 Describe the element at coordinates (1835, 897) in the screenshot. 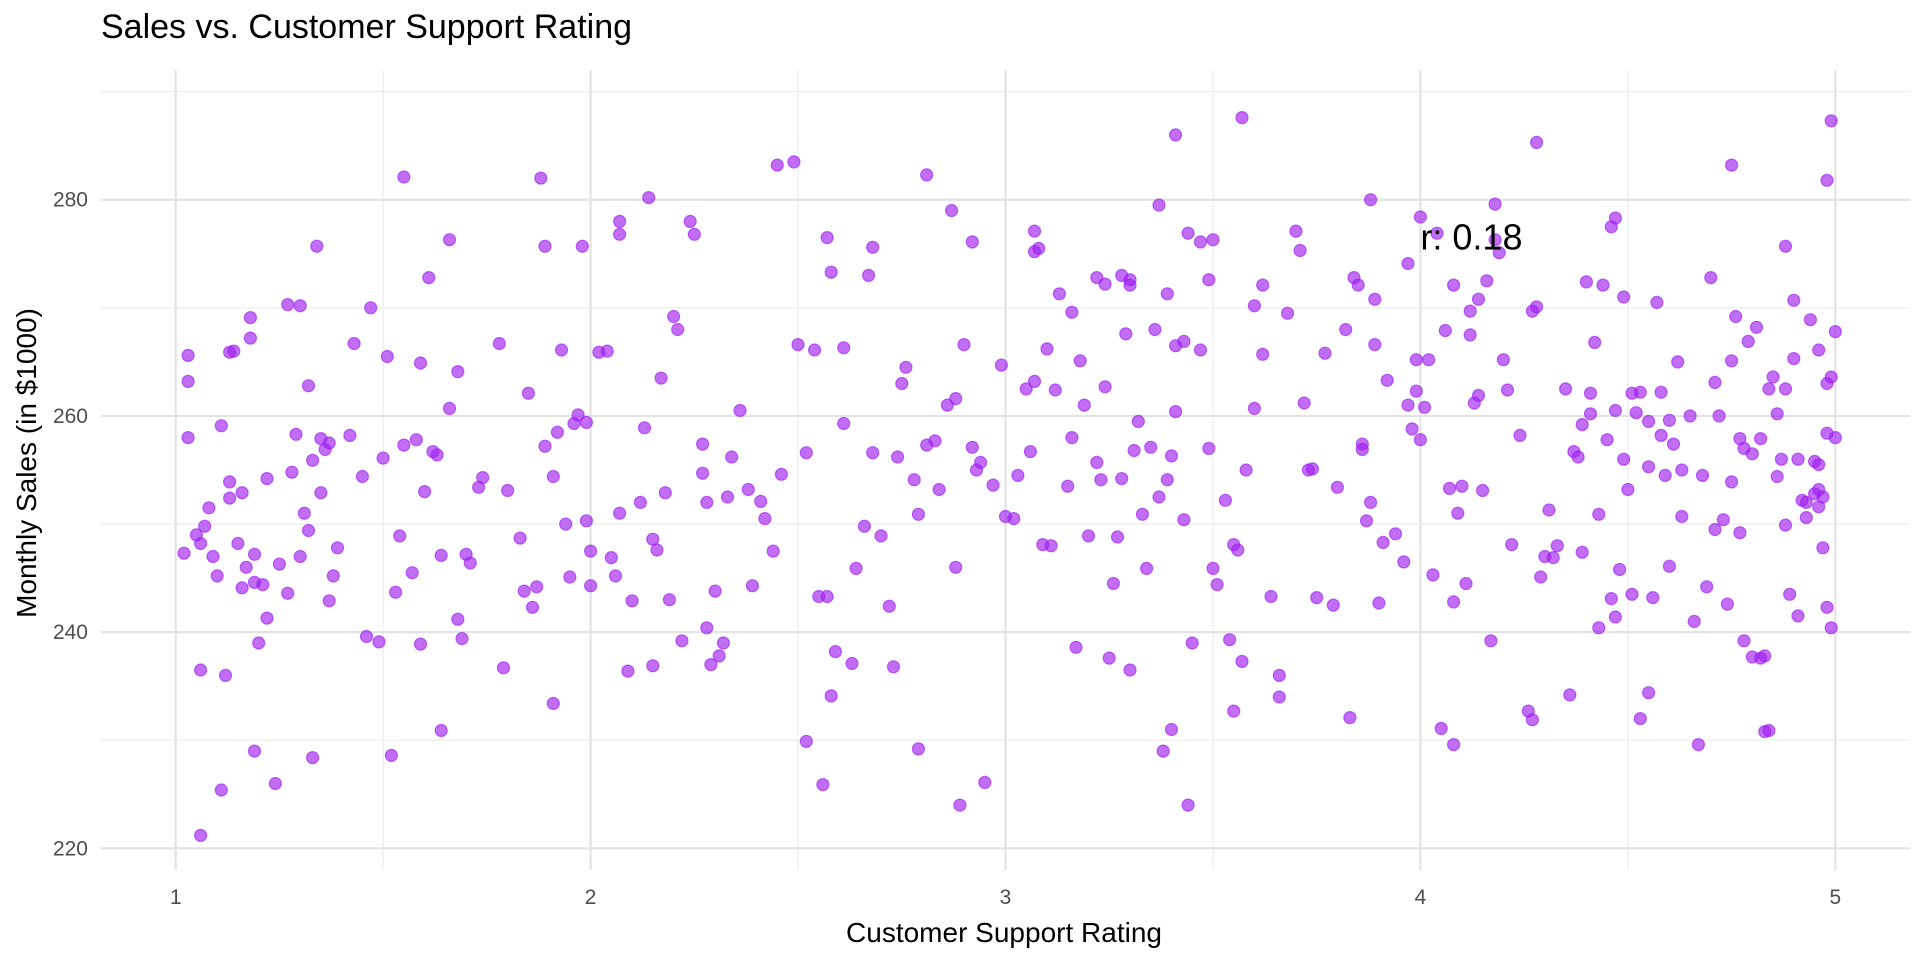

I see `x-tick-label: 5` at that location.